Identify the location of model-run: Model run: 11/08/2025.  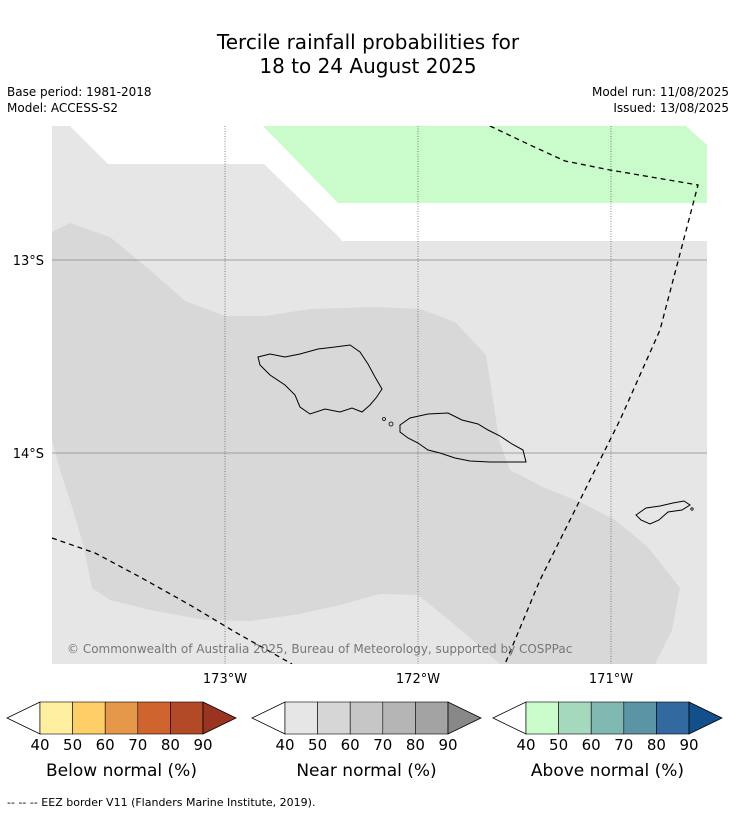
(660, 92).